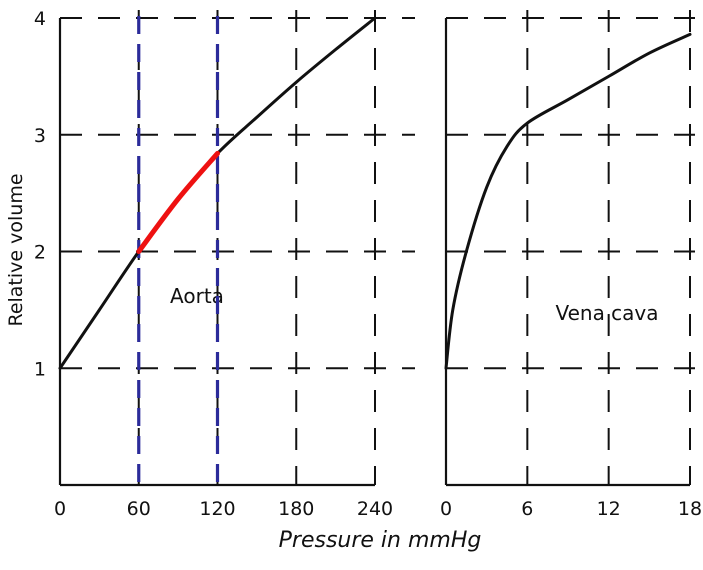  I want to click on y-tick-label: 3, so click(40, 136).